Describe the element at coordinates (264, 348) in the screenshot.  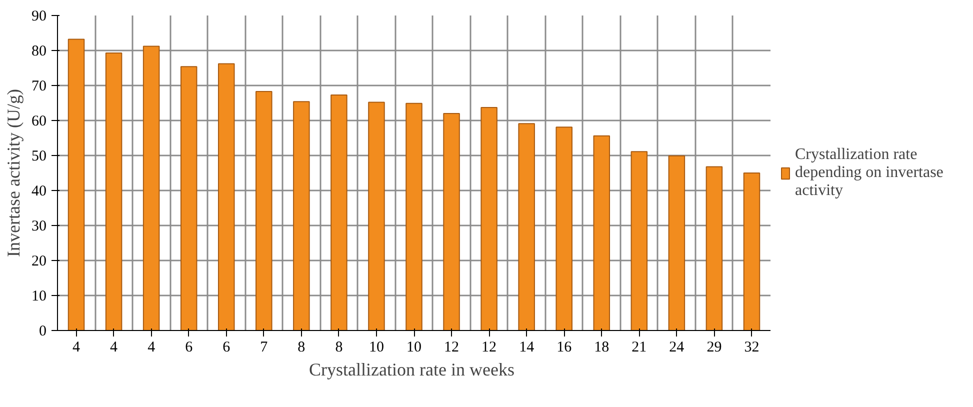
I see `x-tick-label: 7` at that location.